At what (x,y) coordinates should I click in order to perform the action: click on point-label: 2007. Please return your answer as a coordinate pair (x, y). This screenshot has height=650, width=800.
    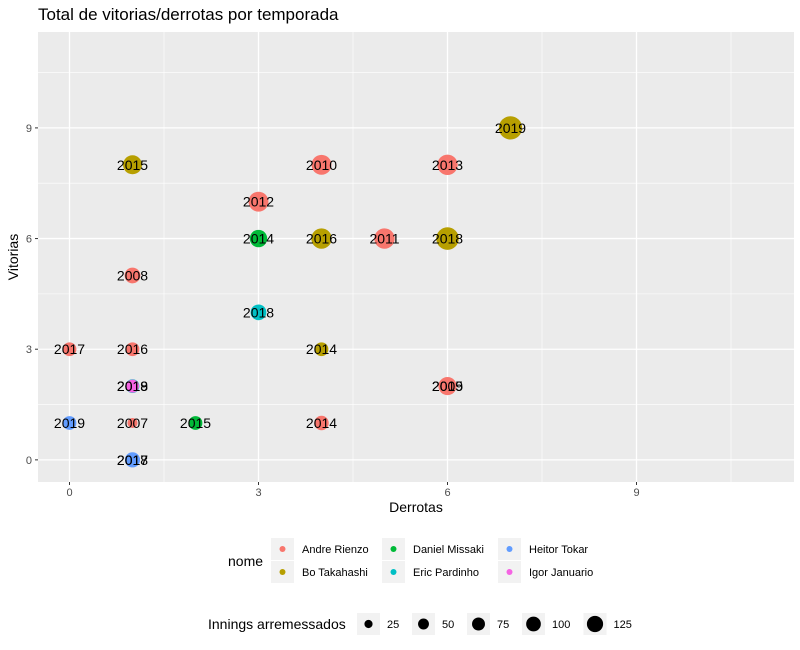
    Looking at the image, I should click on (132, 423).